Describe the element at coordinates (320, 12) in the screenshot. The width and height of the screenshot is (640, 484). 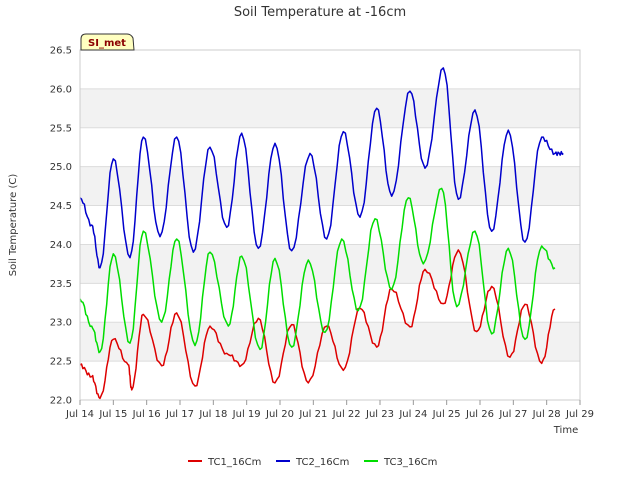
I see `chart-title: Soil Temperature at -16cm` at that location.